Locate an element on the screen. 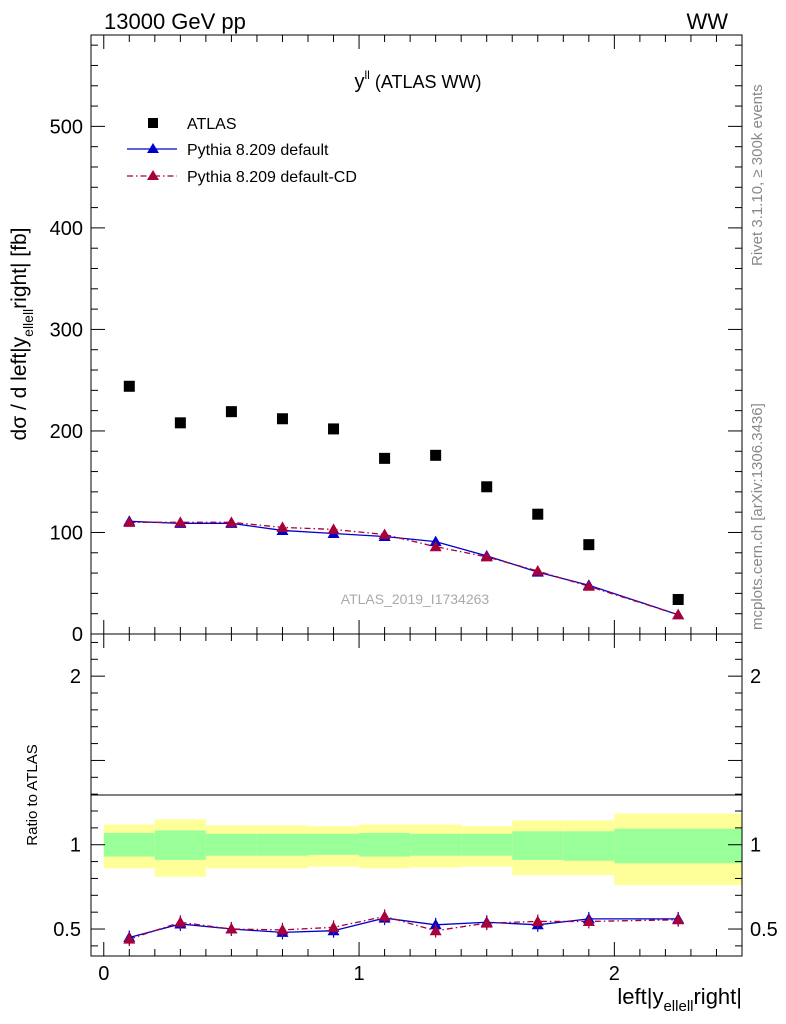 Image resolution: width=786 pixels, height=1024 pixels. ratio-ytick-label: 2 is located at coordinates (75, 677).